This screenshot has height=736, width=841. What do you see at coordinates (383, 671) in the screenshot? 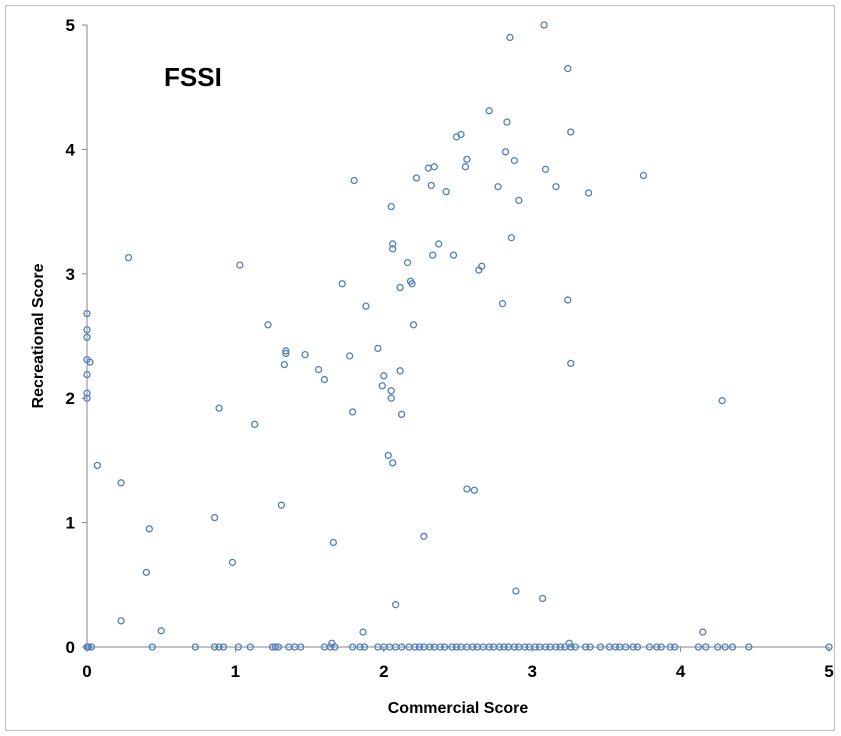
I see `x-tick-label: 2` at bounding box center [383, 671].